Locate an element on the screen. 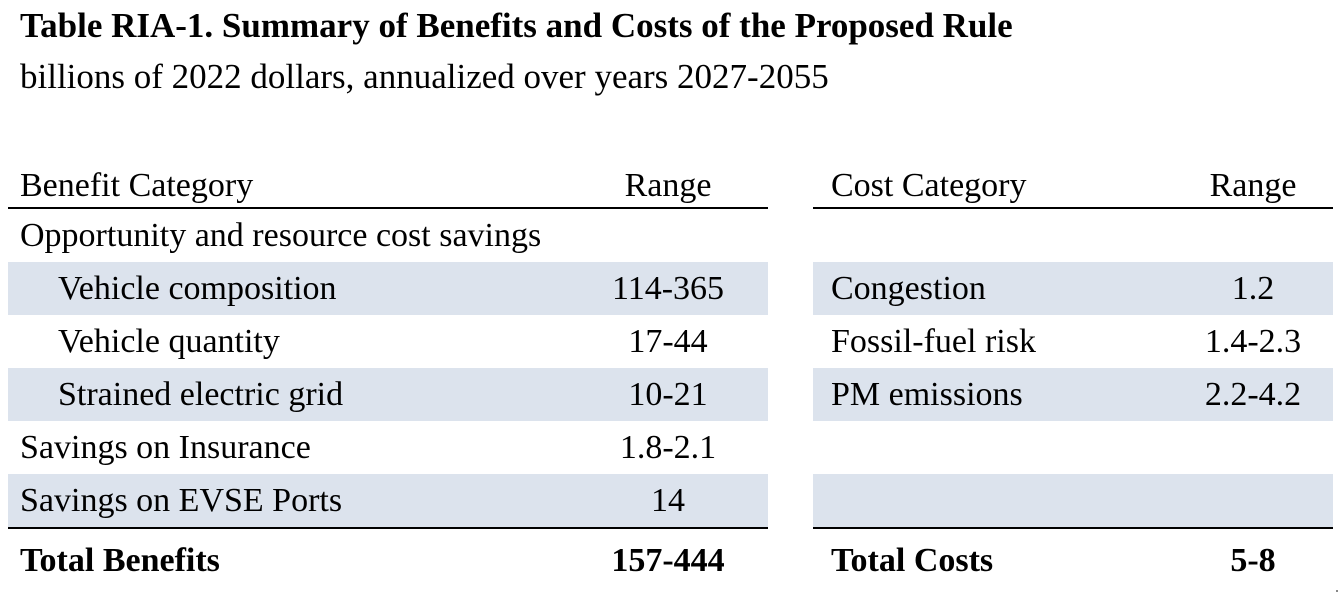  benefit-range: 14 is located at coordinates (668, 500).